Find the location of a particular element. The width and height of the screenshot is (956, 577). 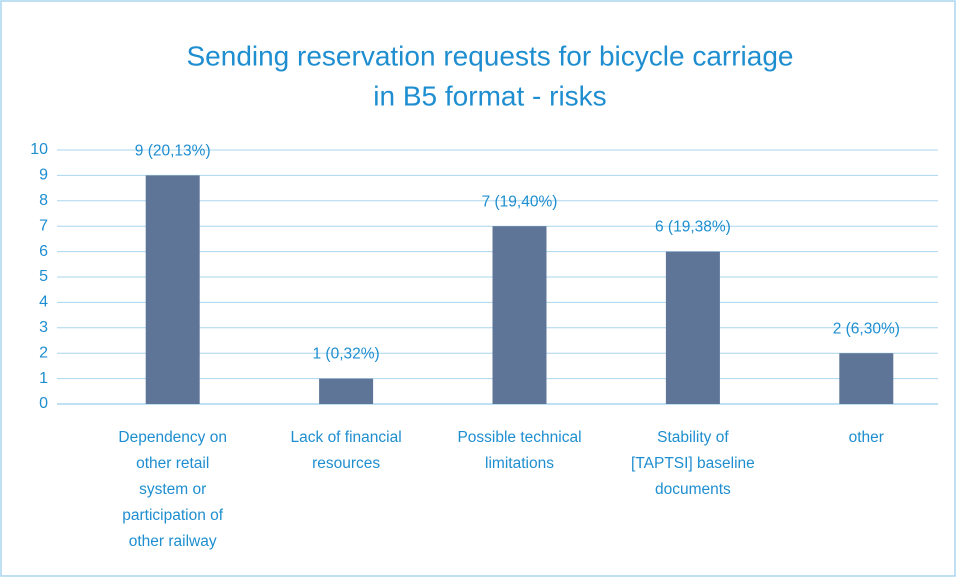

x-tick-label: Dependency on is located at coordinates (172, 437).